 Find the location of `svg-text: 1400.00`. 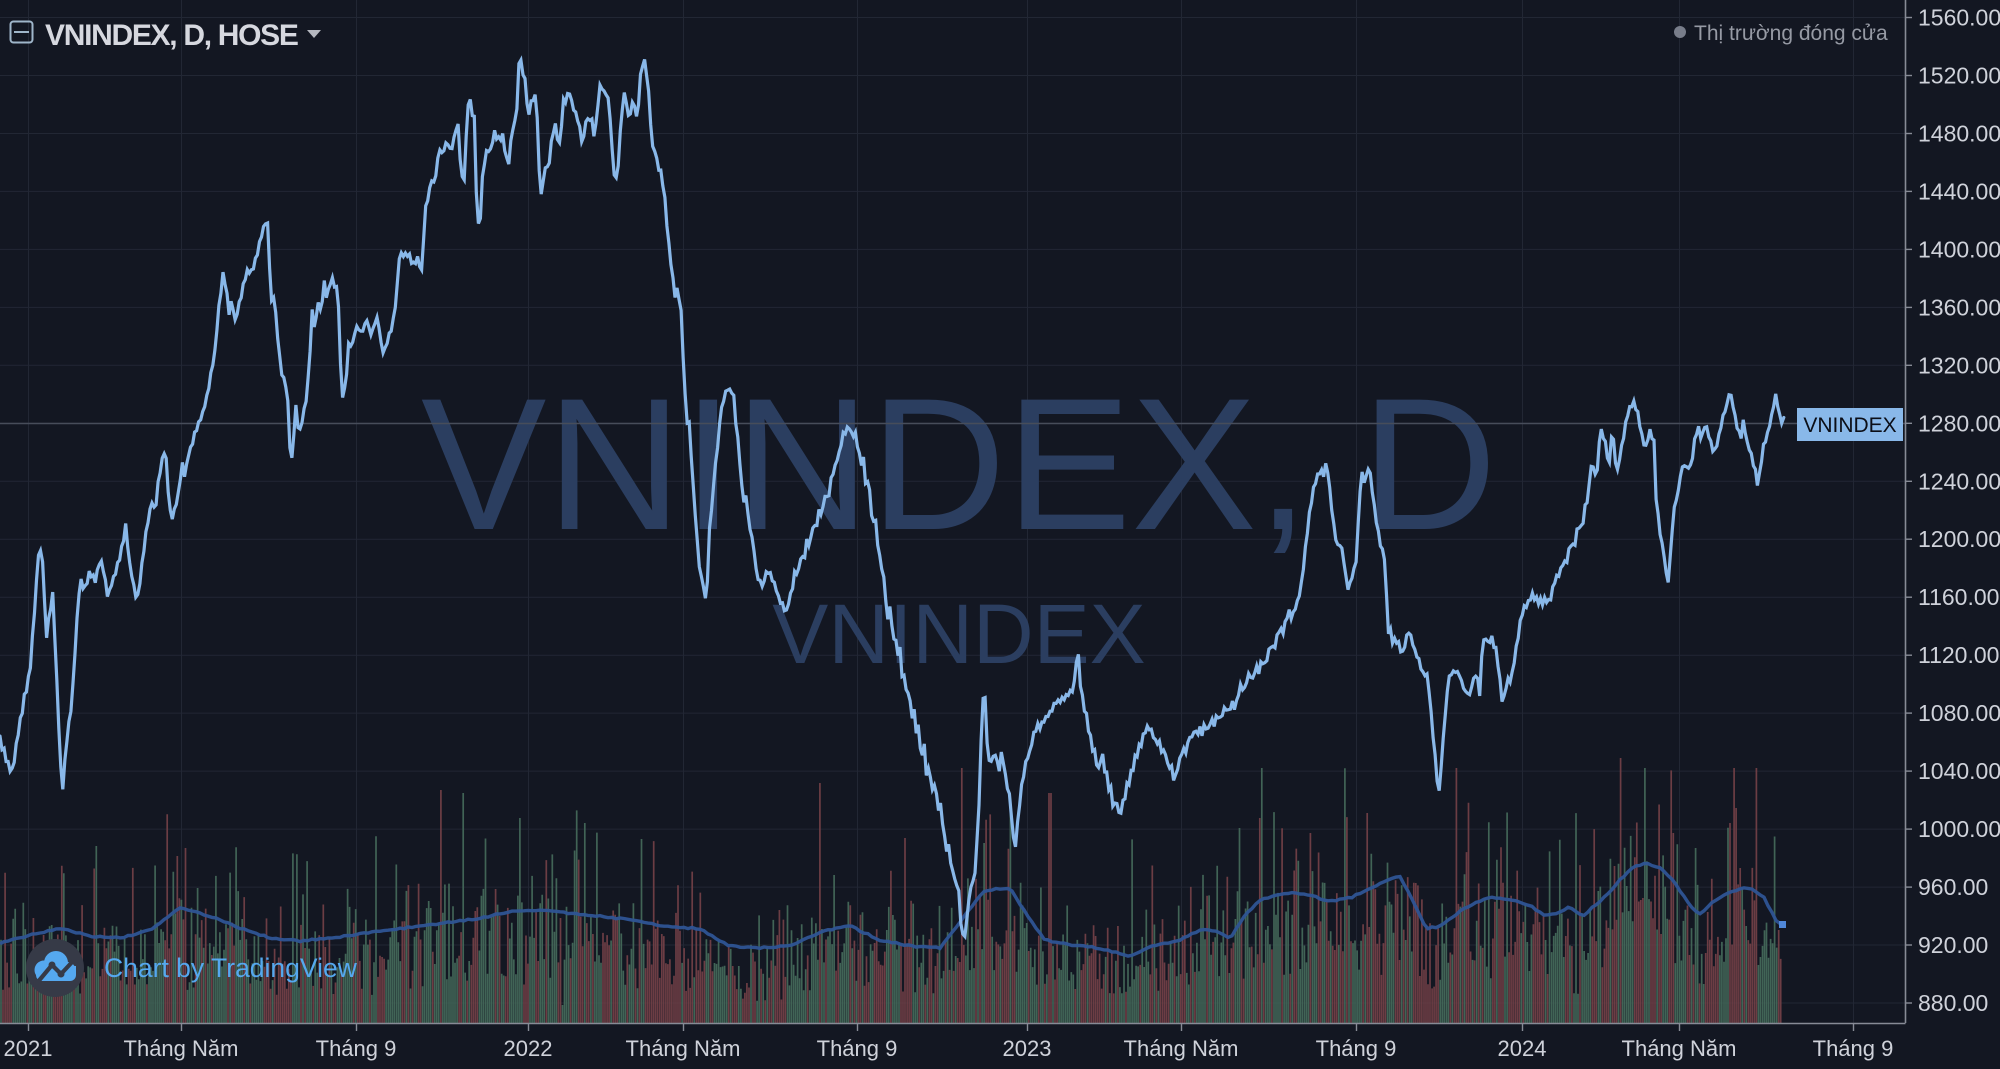

svg-text: 1400.00 is located at coordinates (1959, 249).